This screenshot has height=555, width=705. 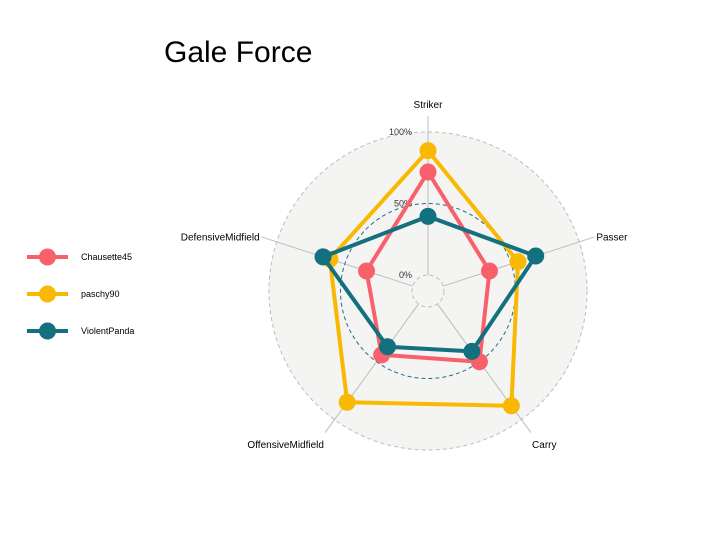 What do you see at coordinates (47, 257) in the screenshot?
I see `legend-marker-Chausette45` at bounding box center [47, 257].